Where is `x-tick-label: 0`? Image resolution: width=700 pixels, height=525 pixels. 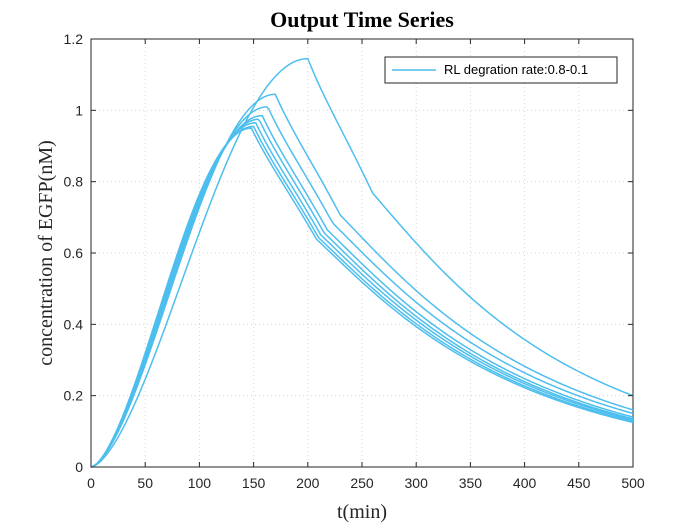
x-tick-label: 0 is located at coordinates (91, 483).